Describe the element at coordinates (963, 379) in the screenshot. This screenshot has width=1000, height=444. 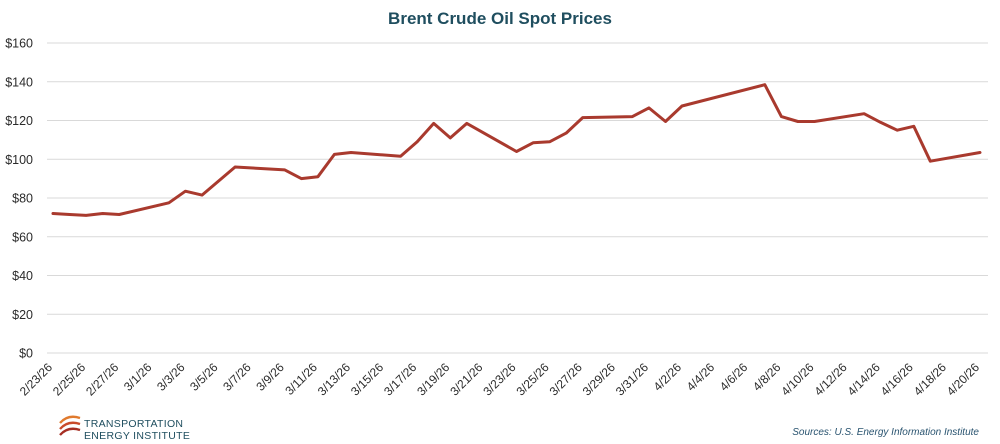
I see `x-tick-label-28: 4/20/26` at that location.